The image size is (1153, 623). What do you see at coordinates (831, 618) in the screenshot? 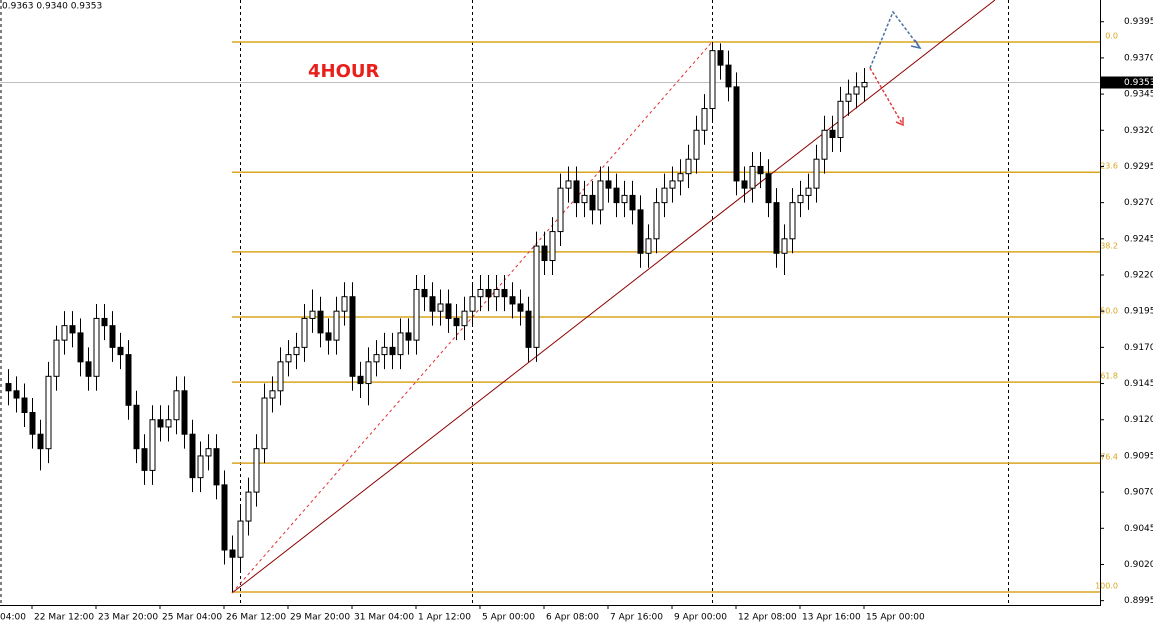
I see `x-tick-label: 13 Apr 16:00` at bounding box center [831, 618].